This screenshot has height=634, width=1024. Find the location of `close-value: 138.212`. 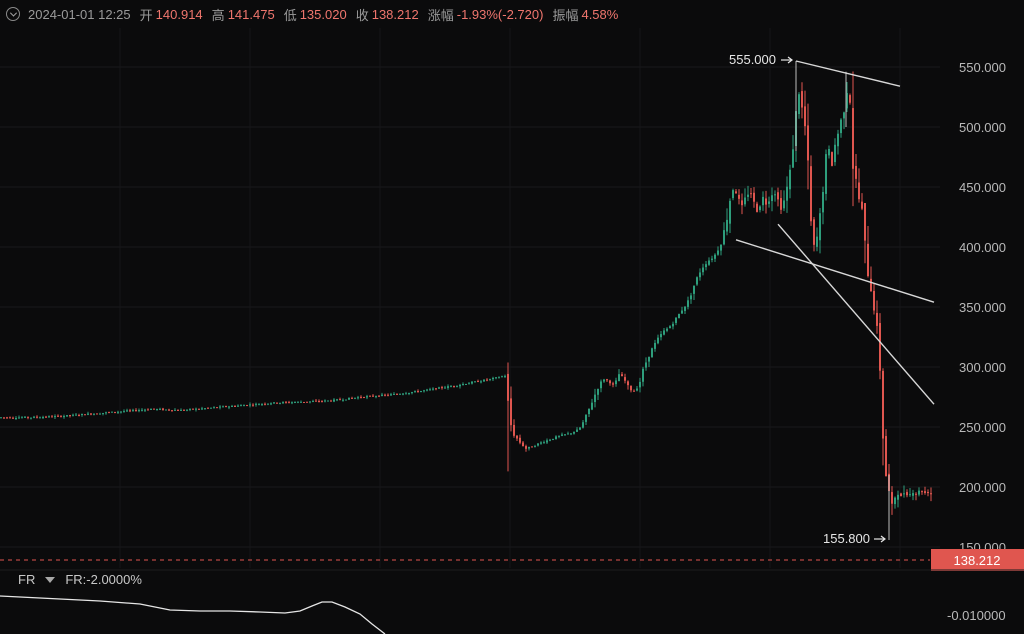

close-value: 138.212 is located at coordinates (395, 14).